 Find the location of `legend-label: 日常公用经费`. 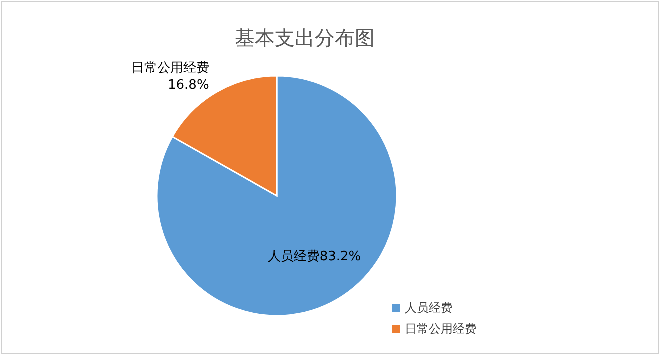

legend-label: 日常公用经费 is located at coordinates (441, 329).